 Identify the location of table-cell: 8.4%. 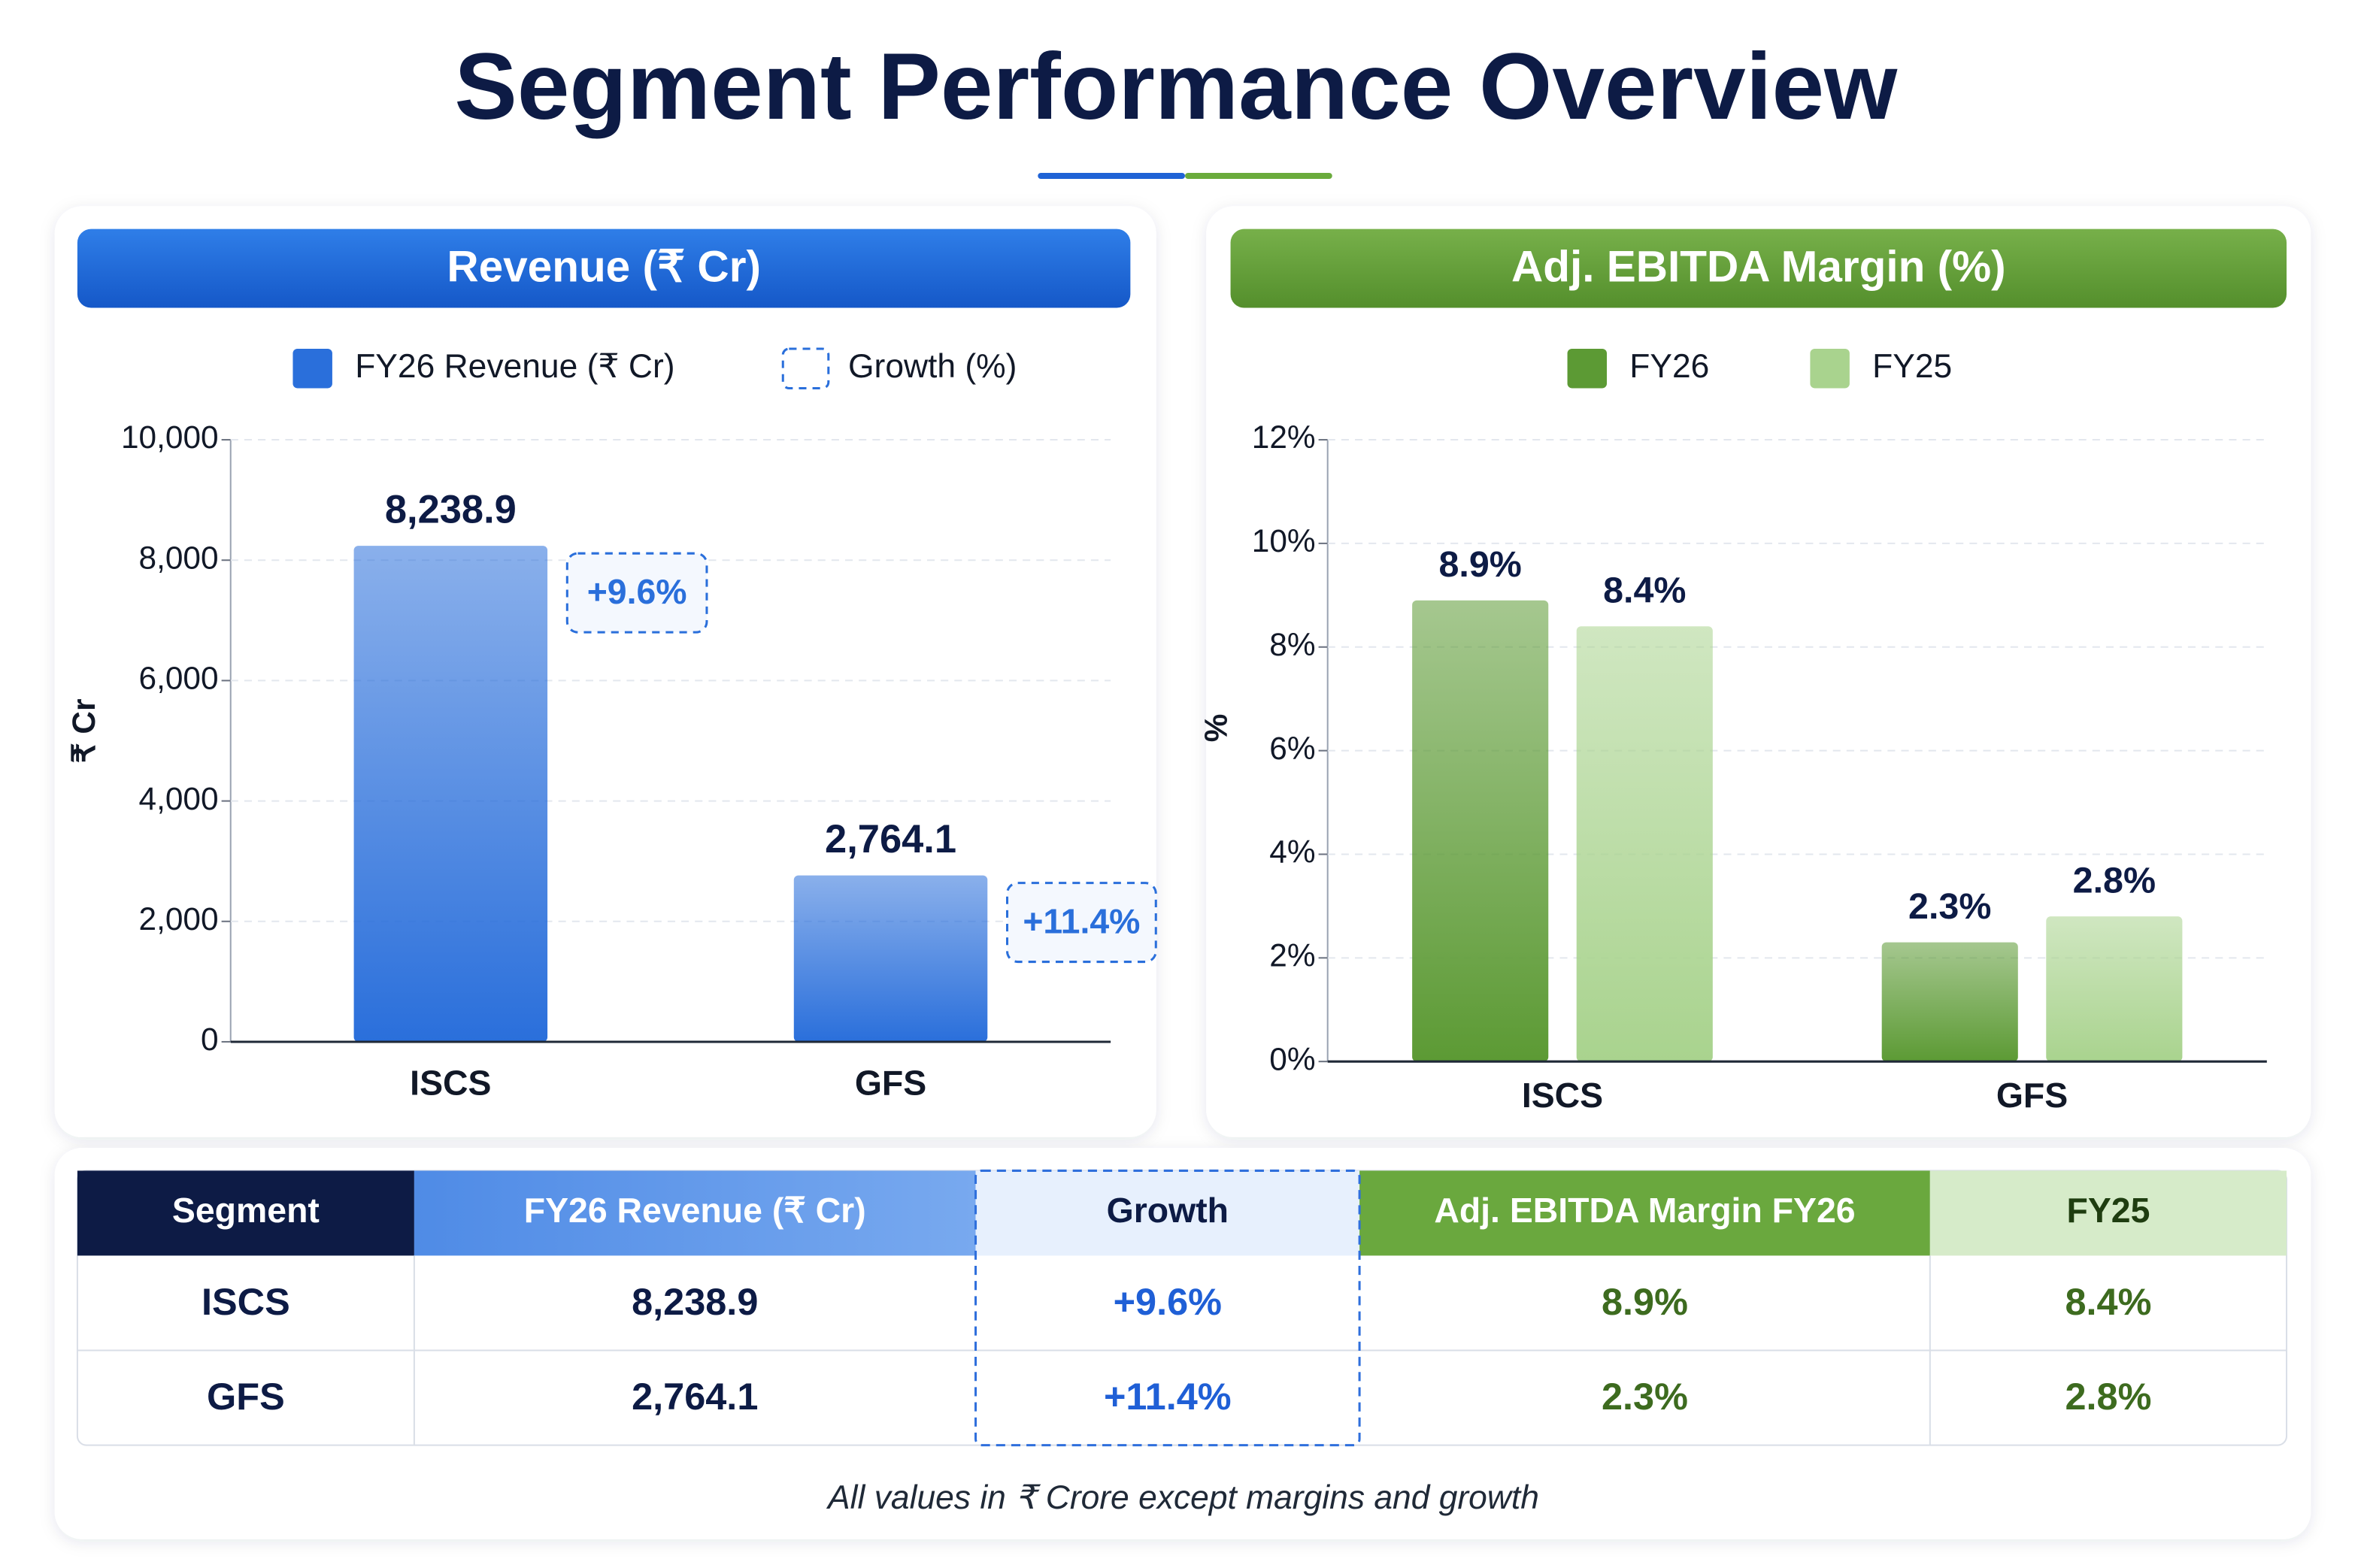
(2108, 1301).